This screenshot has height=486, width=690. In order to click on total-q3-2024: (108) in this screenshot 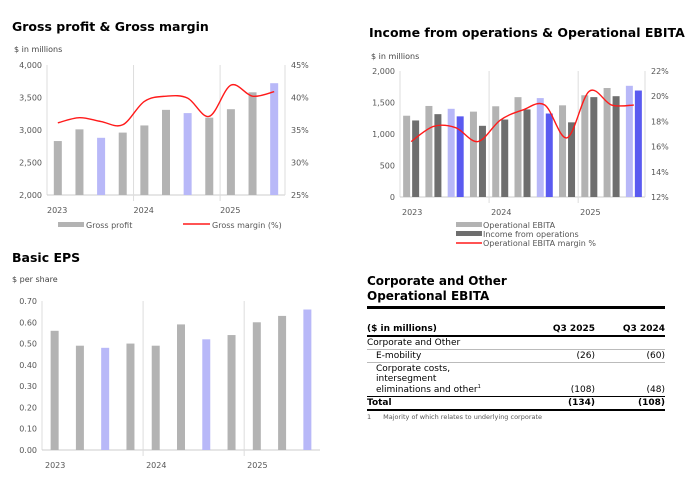, I will do `click(651, 403)`.